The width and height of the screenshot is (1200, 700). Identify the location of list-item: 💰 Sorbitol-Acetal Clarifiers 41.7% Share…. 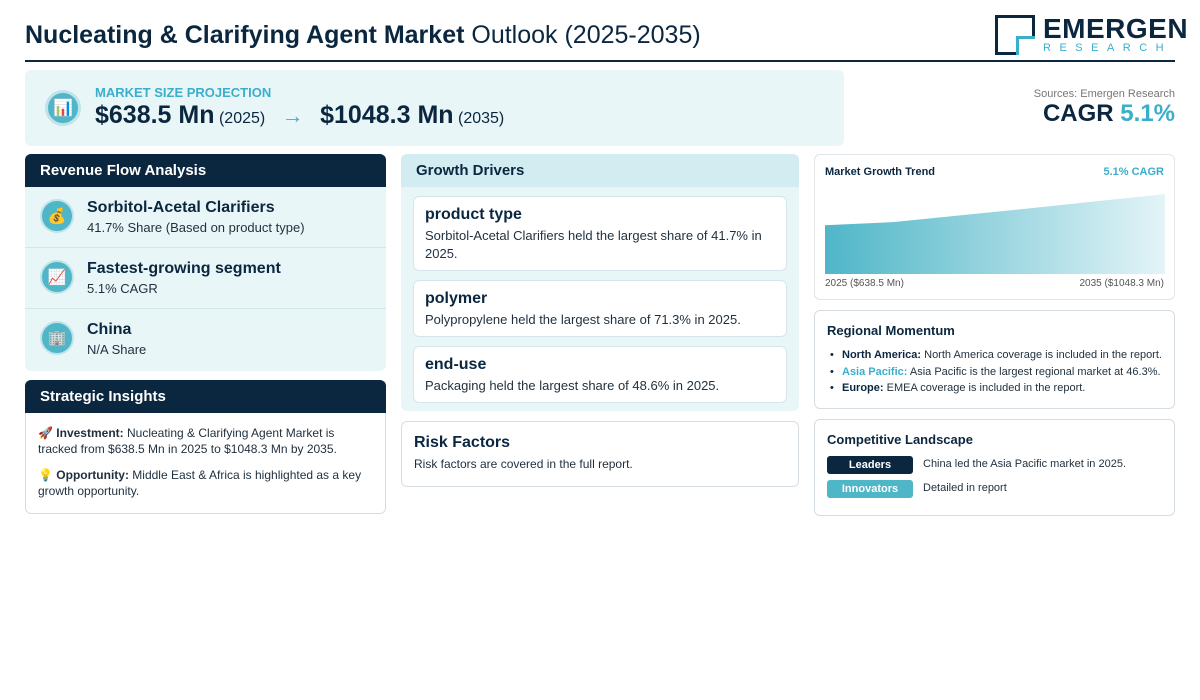
(205, 217).